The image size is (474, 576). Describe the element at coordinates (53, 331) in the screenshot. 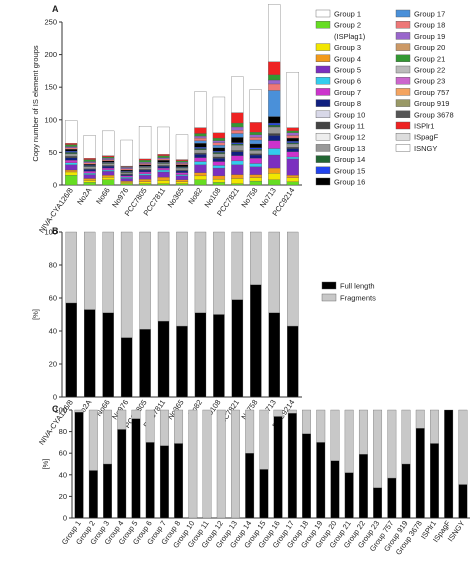

I see `y-tick-label: 40` at that location.